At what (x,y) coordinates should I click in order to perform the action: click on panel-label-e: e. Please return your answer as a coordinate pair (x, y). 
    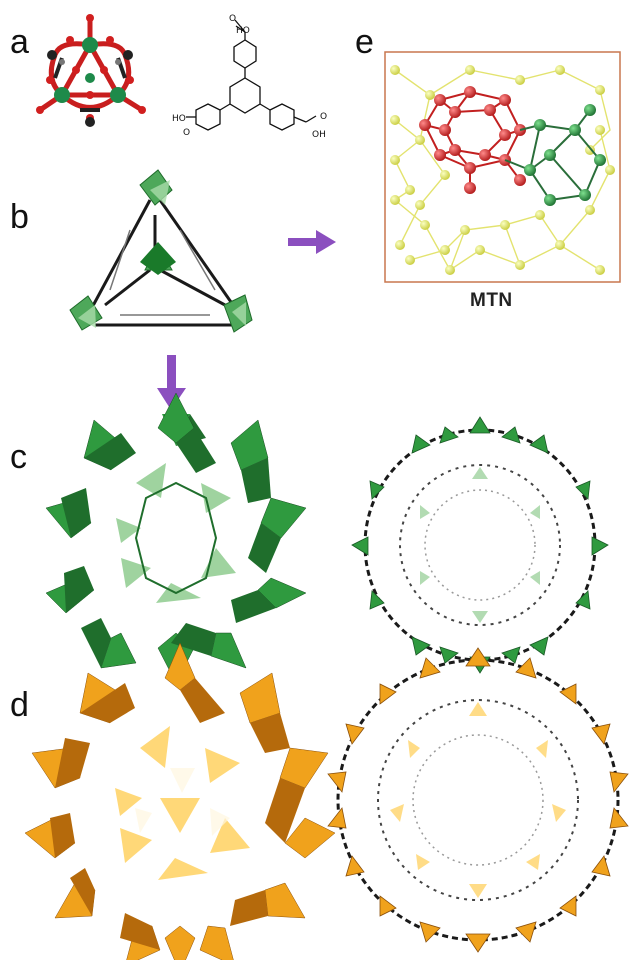
    Looking at the image, I should click on (364, 42).